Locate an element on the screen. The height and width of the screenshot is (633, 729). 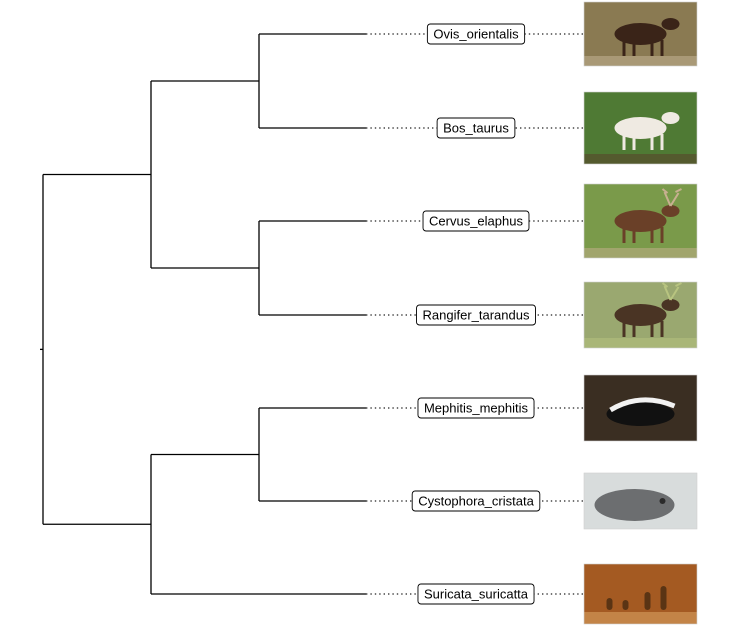
taxon-label: Bos_taurus is located at coordinates (476, 128).